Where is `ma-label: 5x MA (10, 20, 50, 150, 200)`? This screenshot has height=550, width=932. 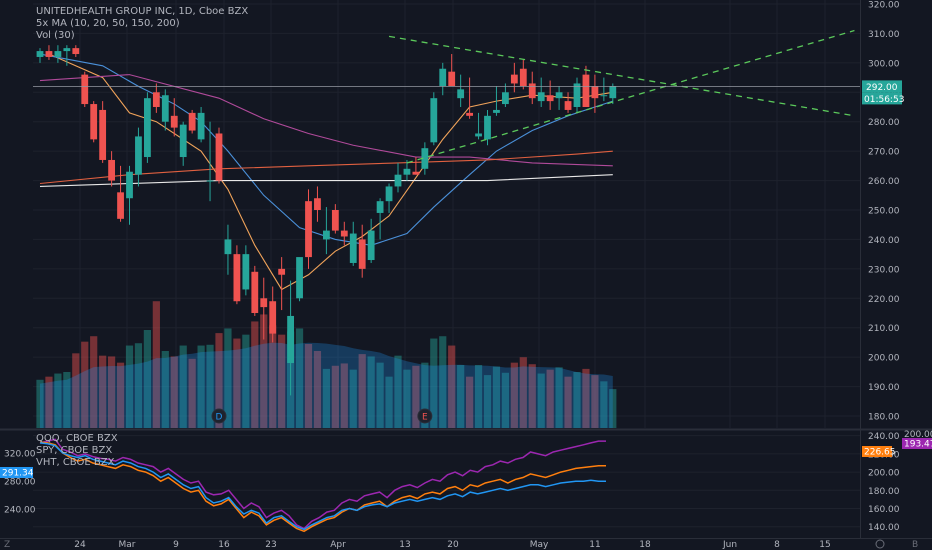 ma-label: 5x MA (10, 20, 50, 150, 200) is located at coordinates (108, 23).